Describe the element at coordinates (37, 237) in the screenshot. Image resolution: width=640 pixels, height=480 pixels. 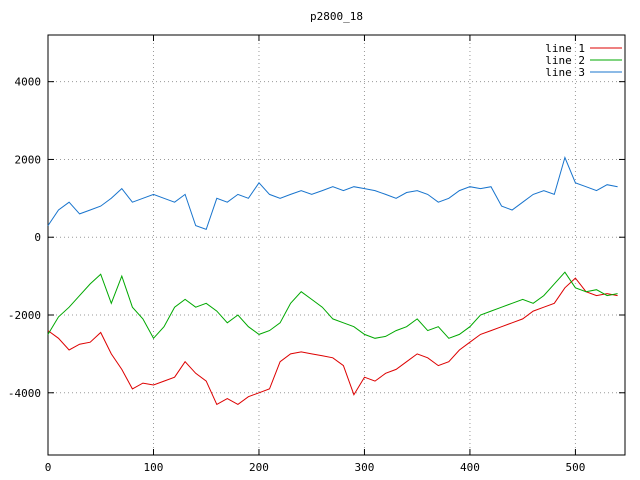
I see `y-axis-tick-label: 0` at that location.